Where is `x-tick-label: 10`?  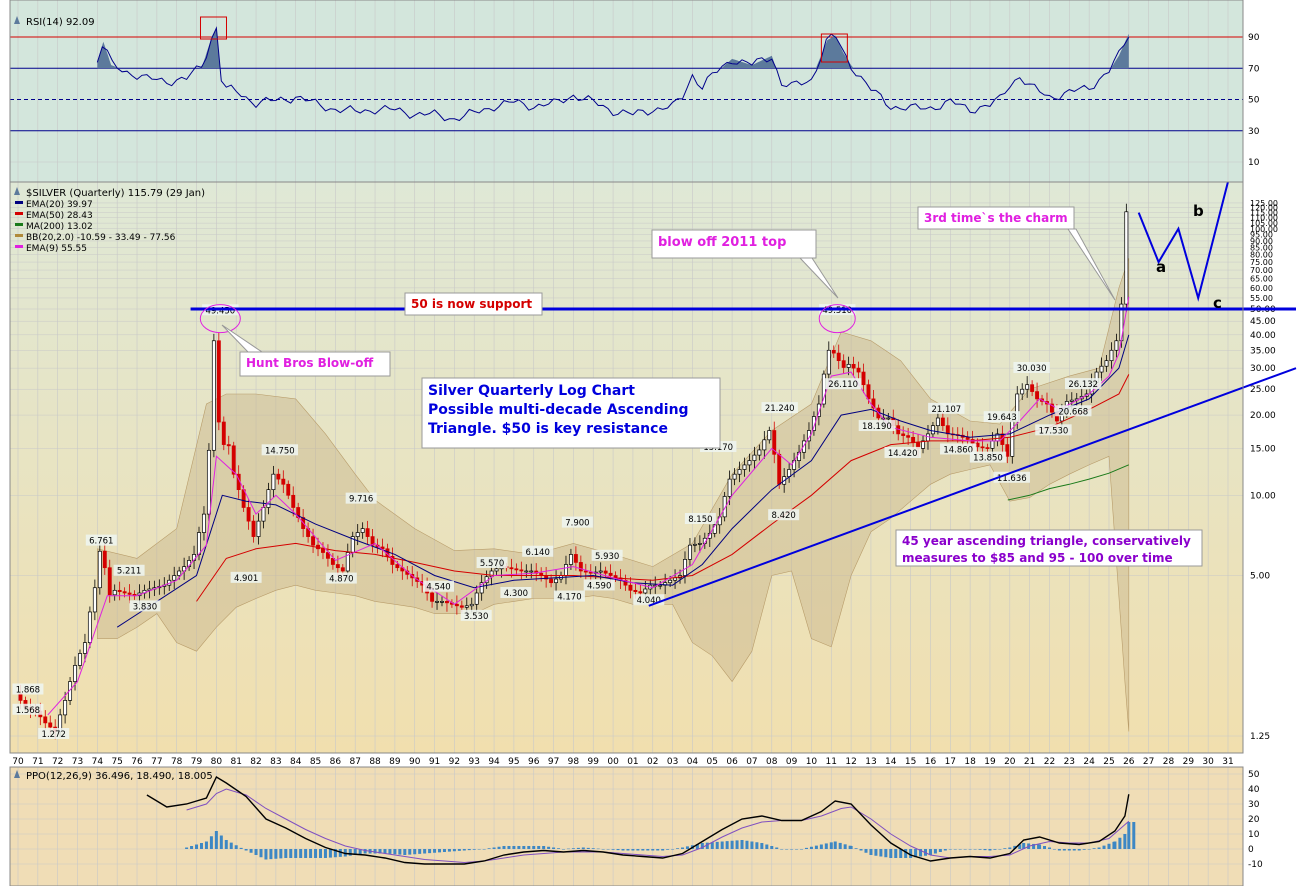 x-tick-label: 10 is located at coordinates (812, 762).